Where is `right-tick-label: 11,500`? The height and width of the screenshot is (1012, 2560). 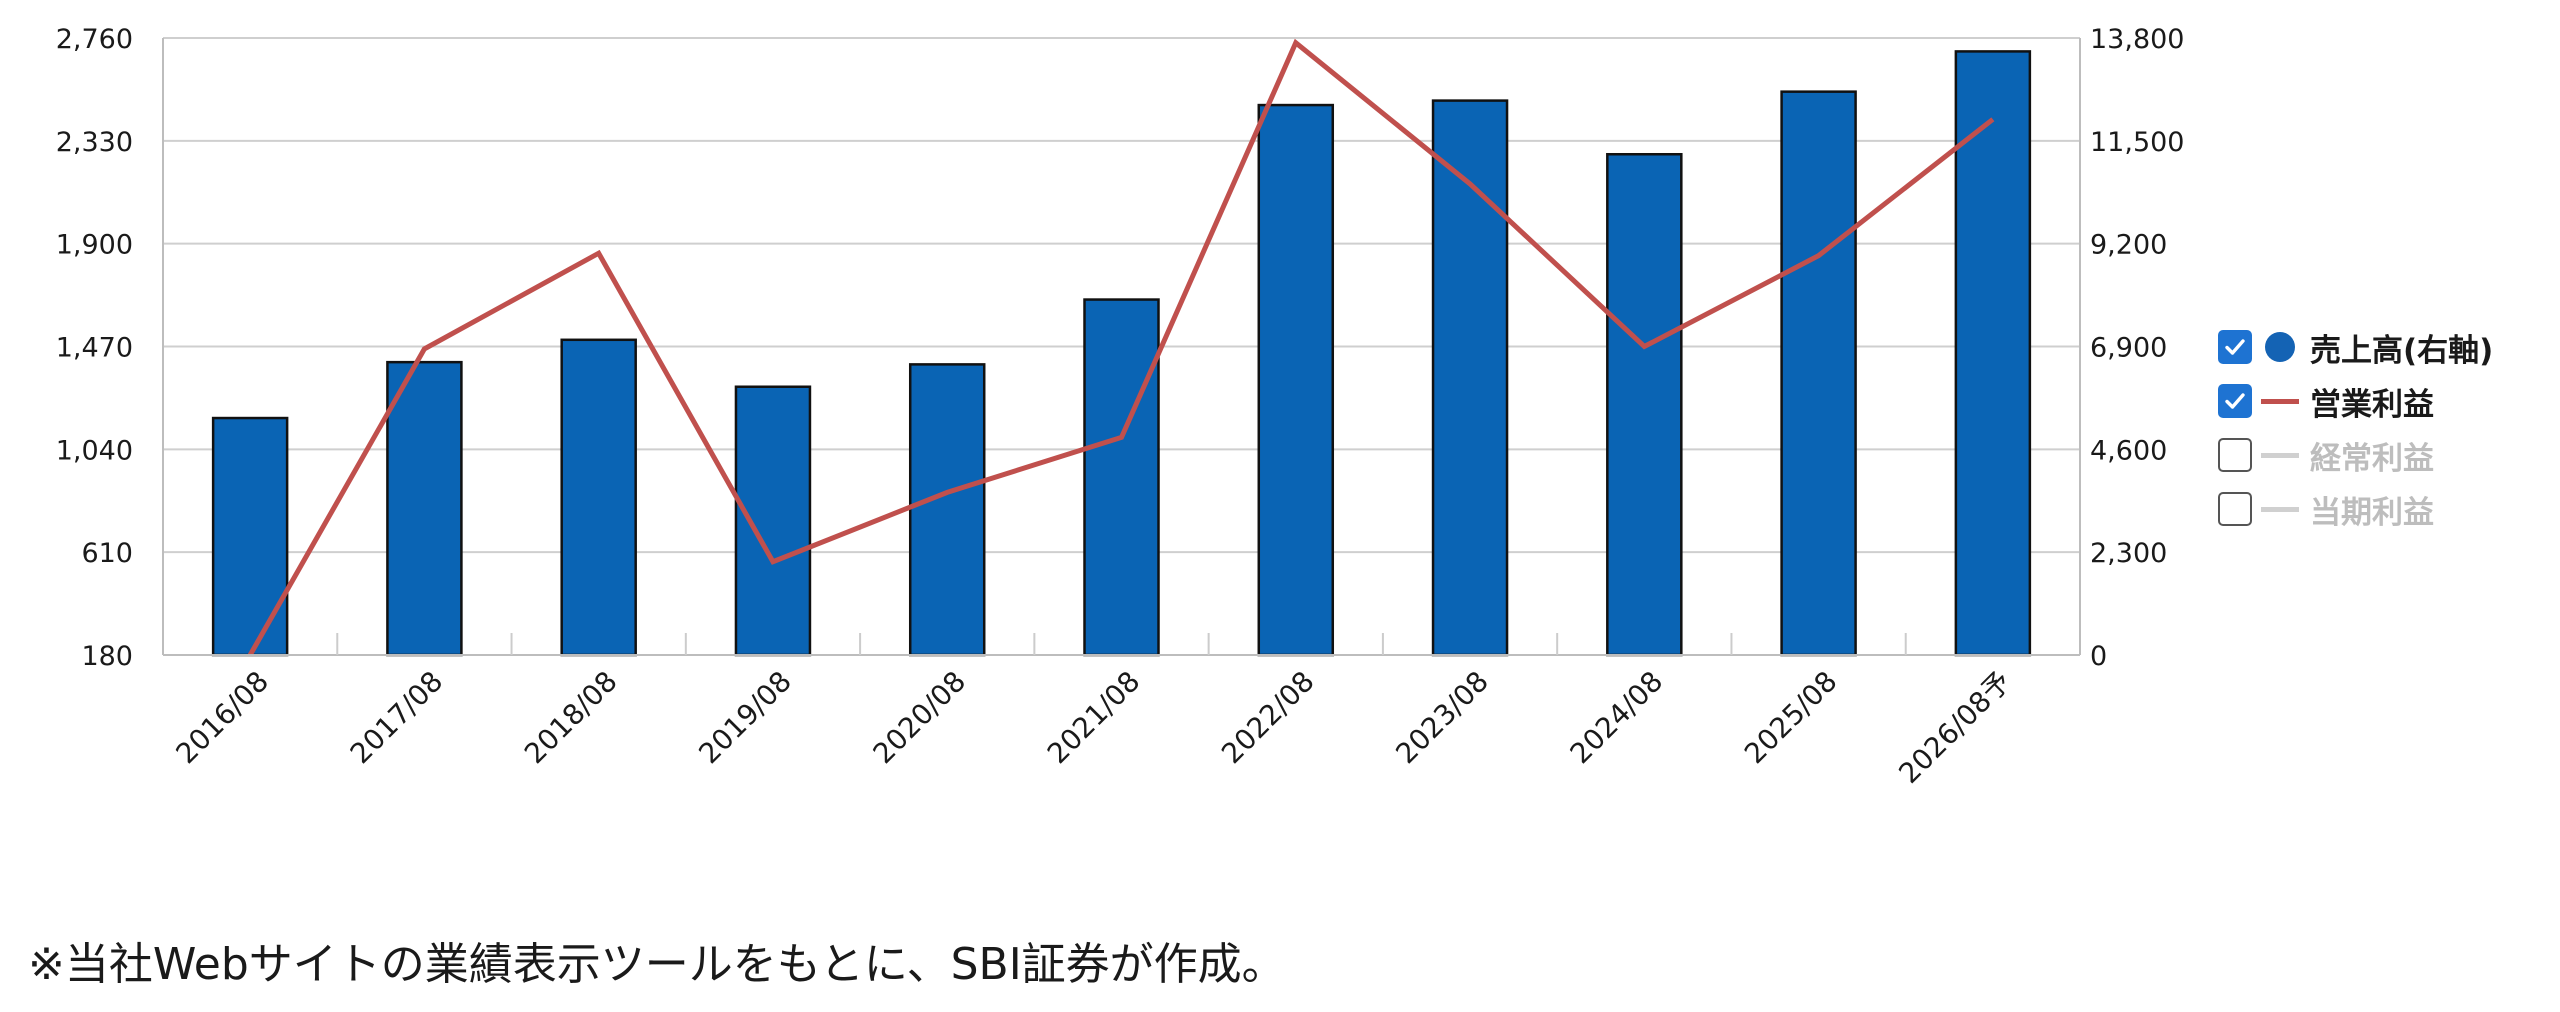
right-tick-label: 11,500 is located at coordinates (2137, 142).